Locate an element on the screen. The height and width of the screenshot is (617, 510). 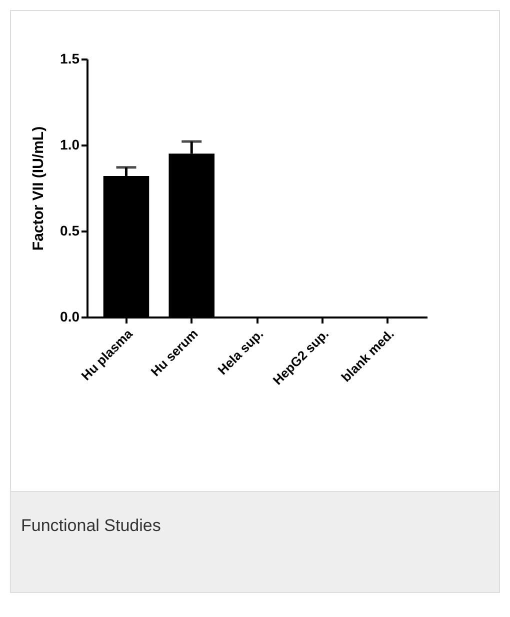
y-tick-label: 0.5 is located at coordinates (70, 230).